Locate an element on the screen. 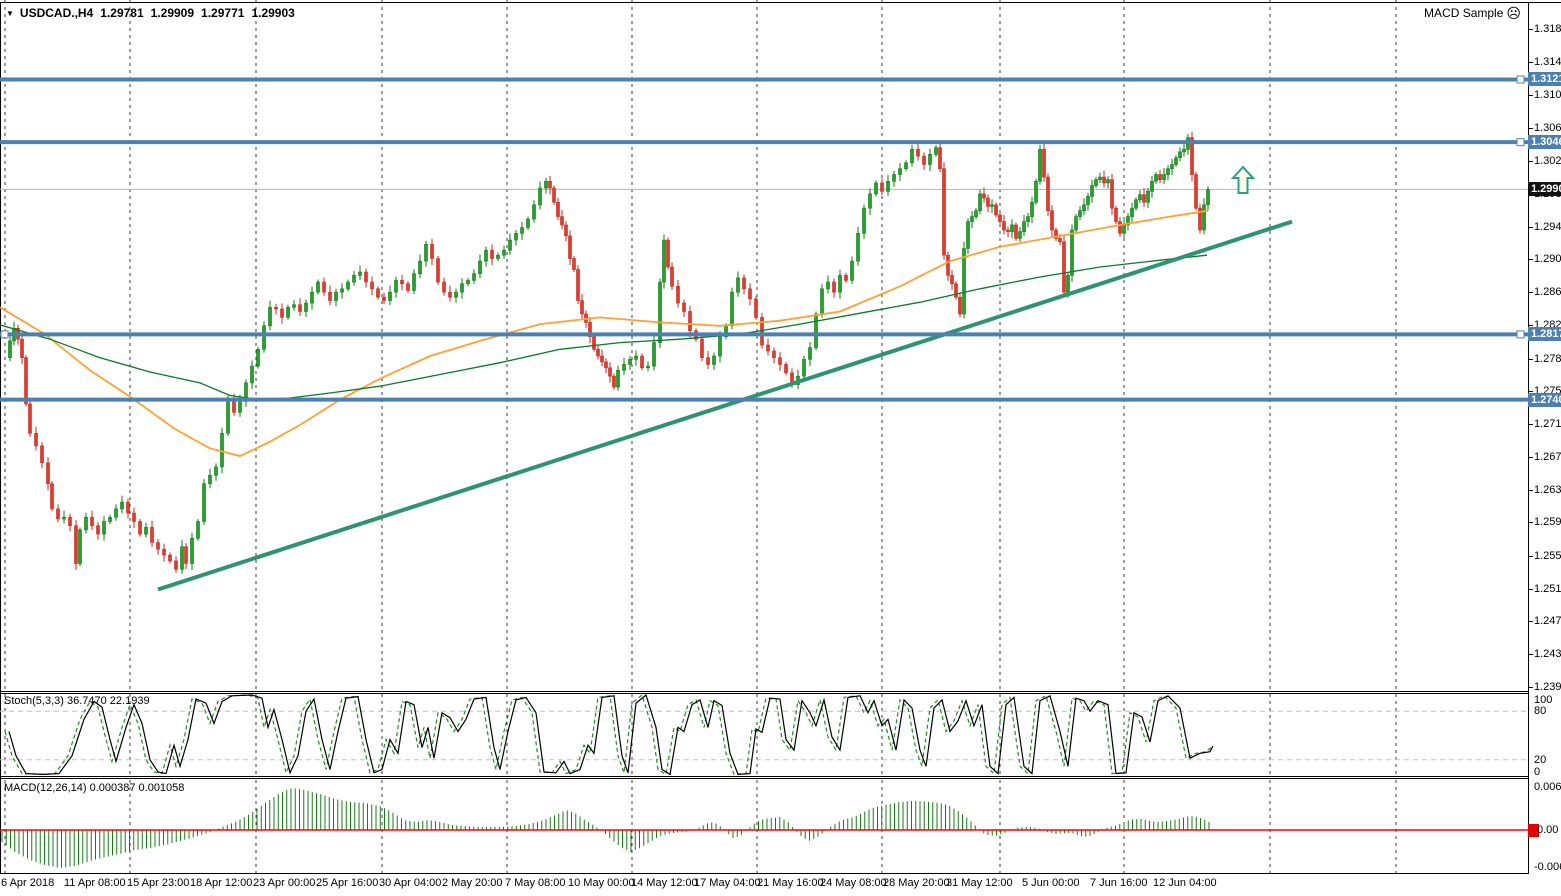  time-label: 14 May 12:00 is located at coordinates (664, 883).